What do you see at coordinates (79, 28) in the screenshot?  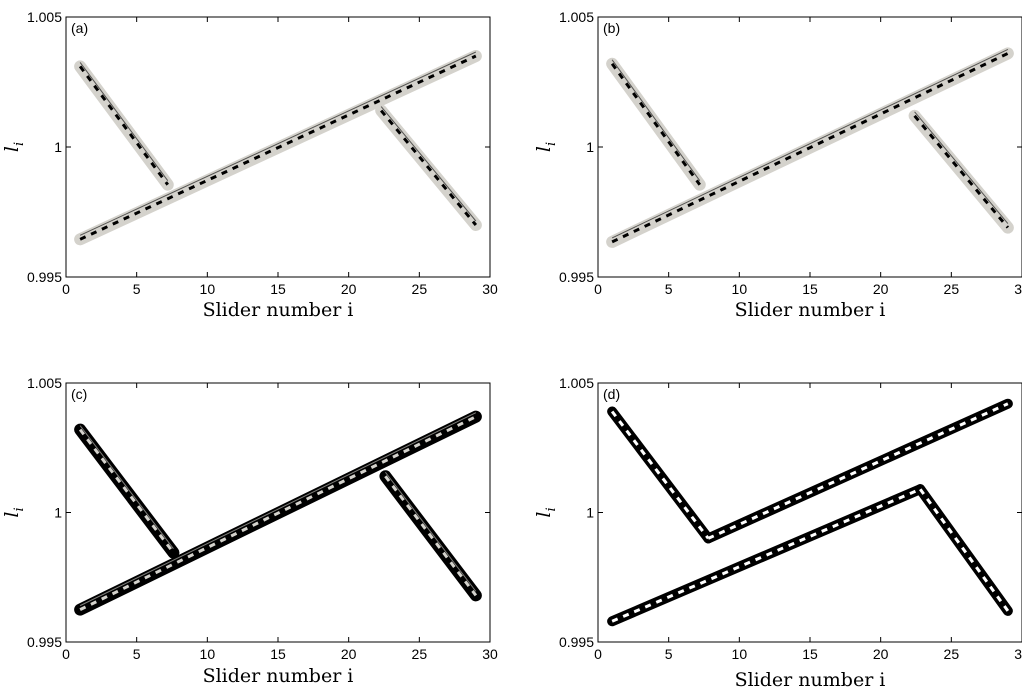 I see `panel-label: (a)` at bounding box center [79, 28].